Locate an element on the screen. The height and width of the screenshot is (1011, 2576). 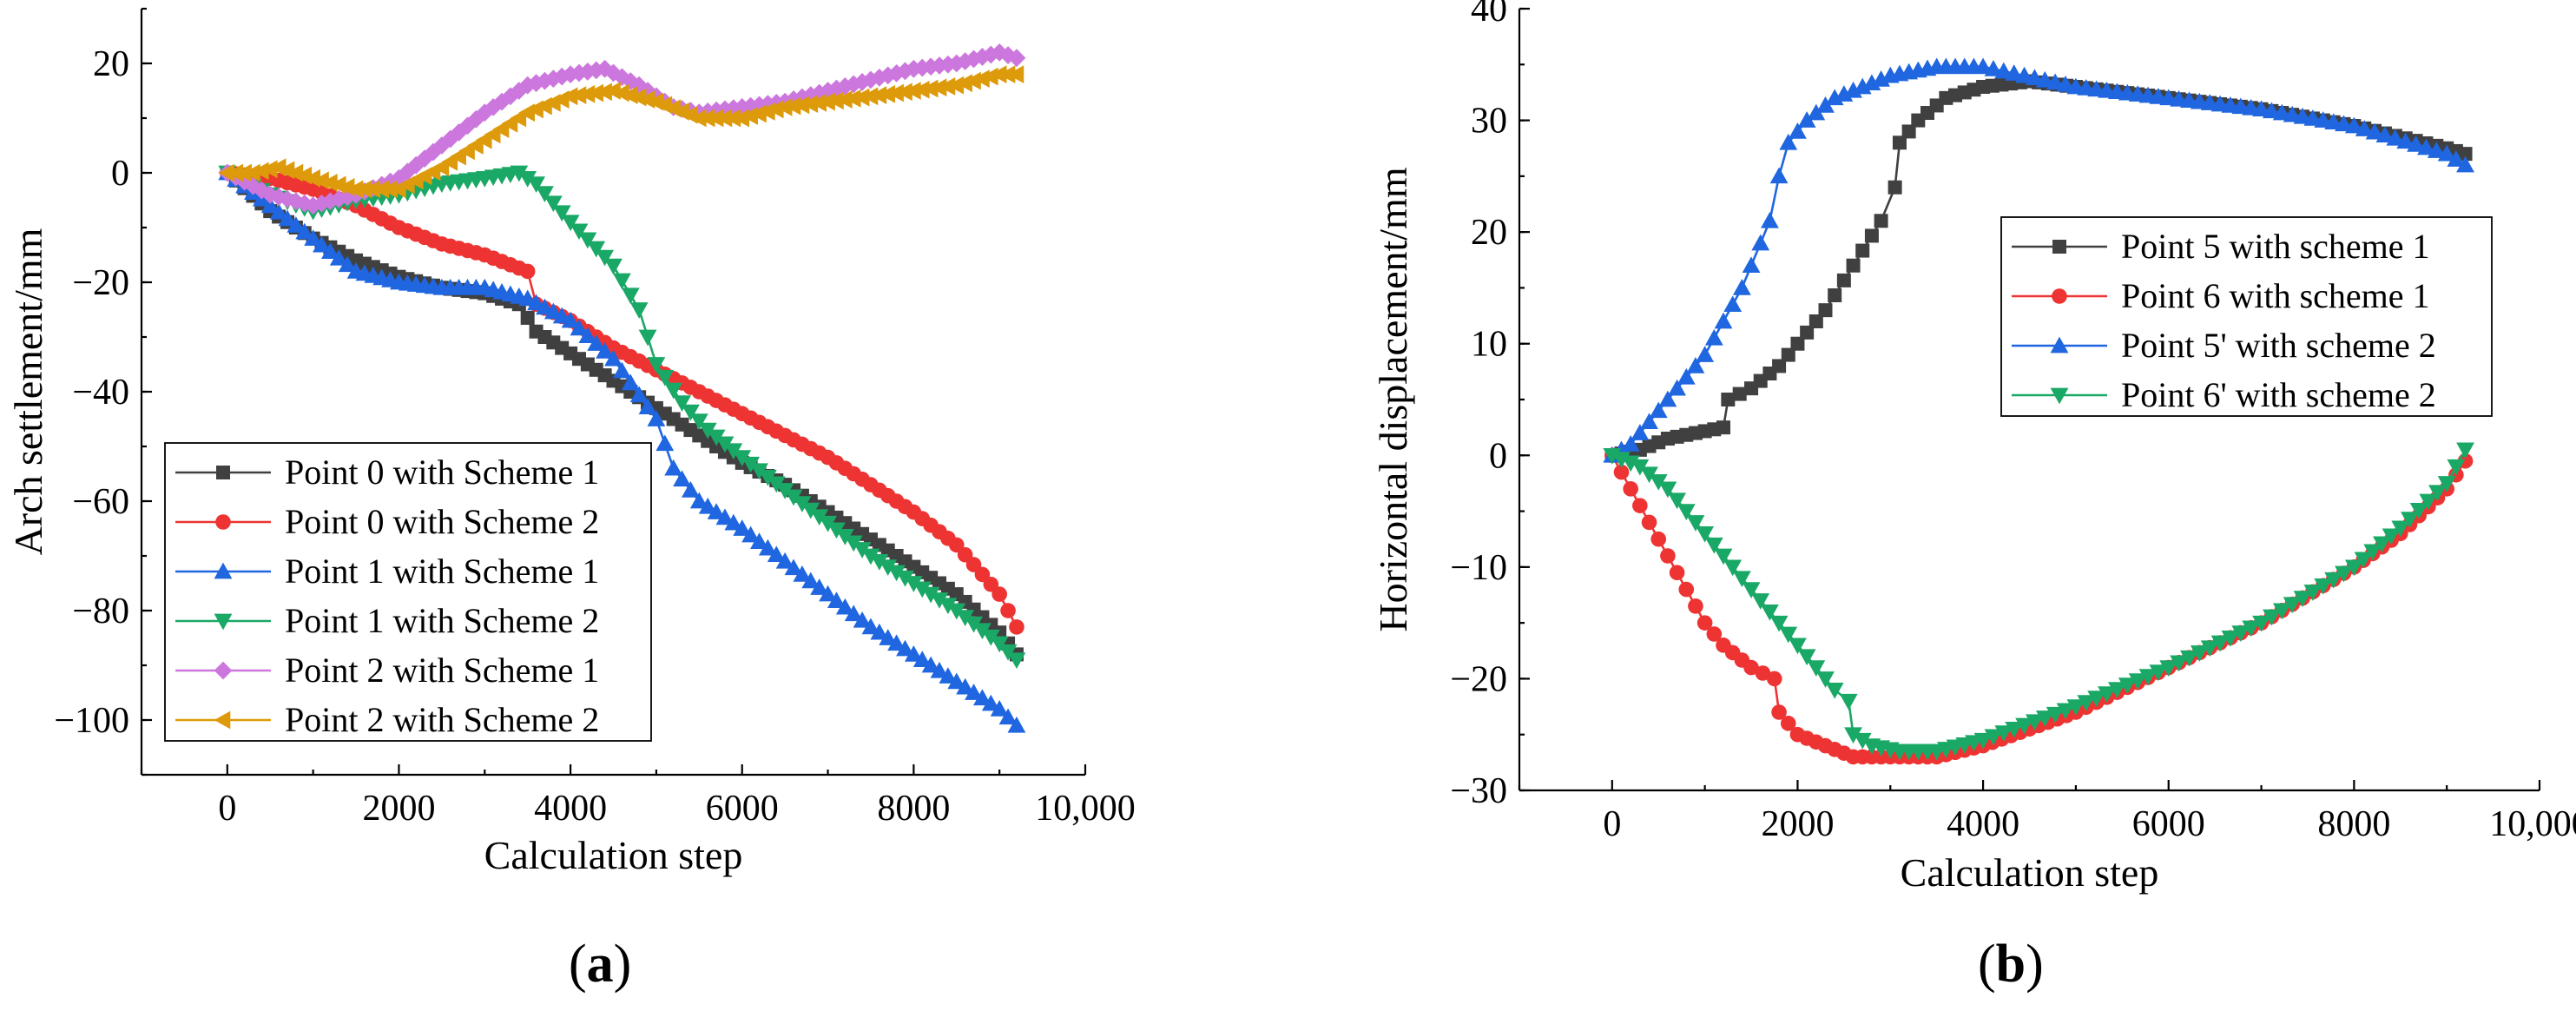
y-tick-label: −30 is located at coordinates (1478, 791).